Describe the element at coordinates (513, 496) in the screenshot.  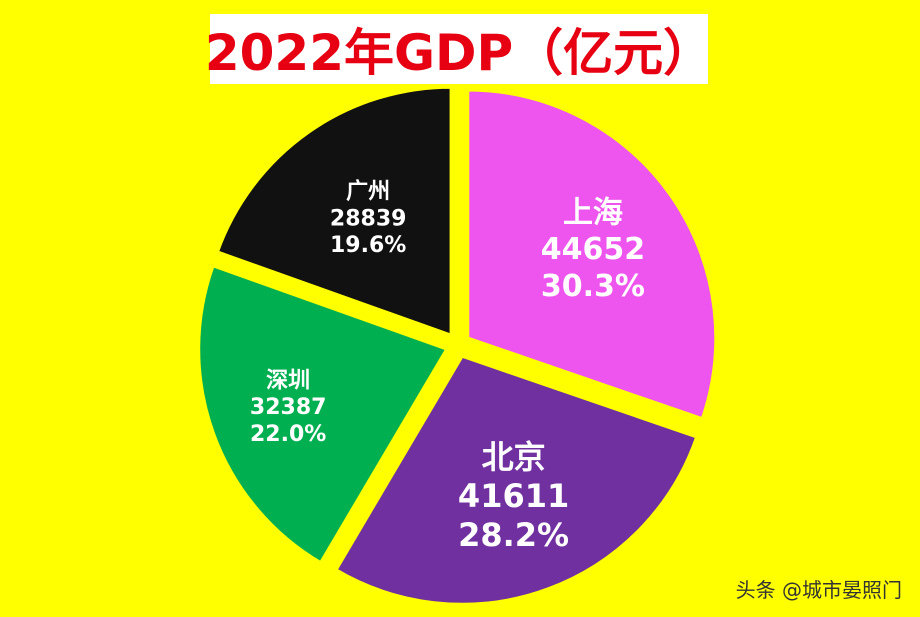
I see `slice-value-label: 41611` at that location.